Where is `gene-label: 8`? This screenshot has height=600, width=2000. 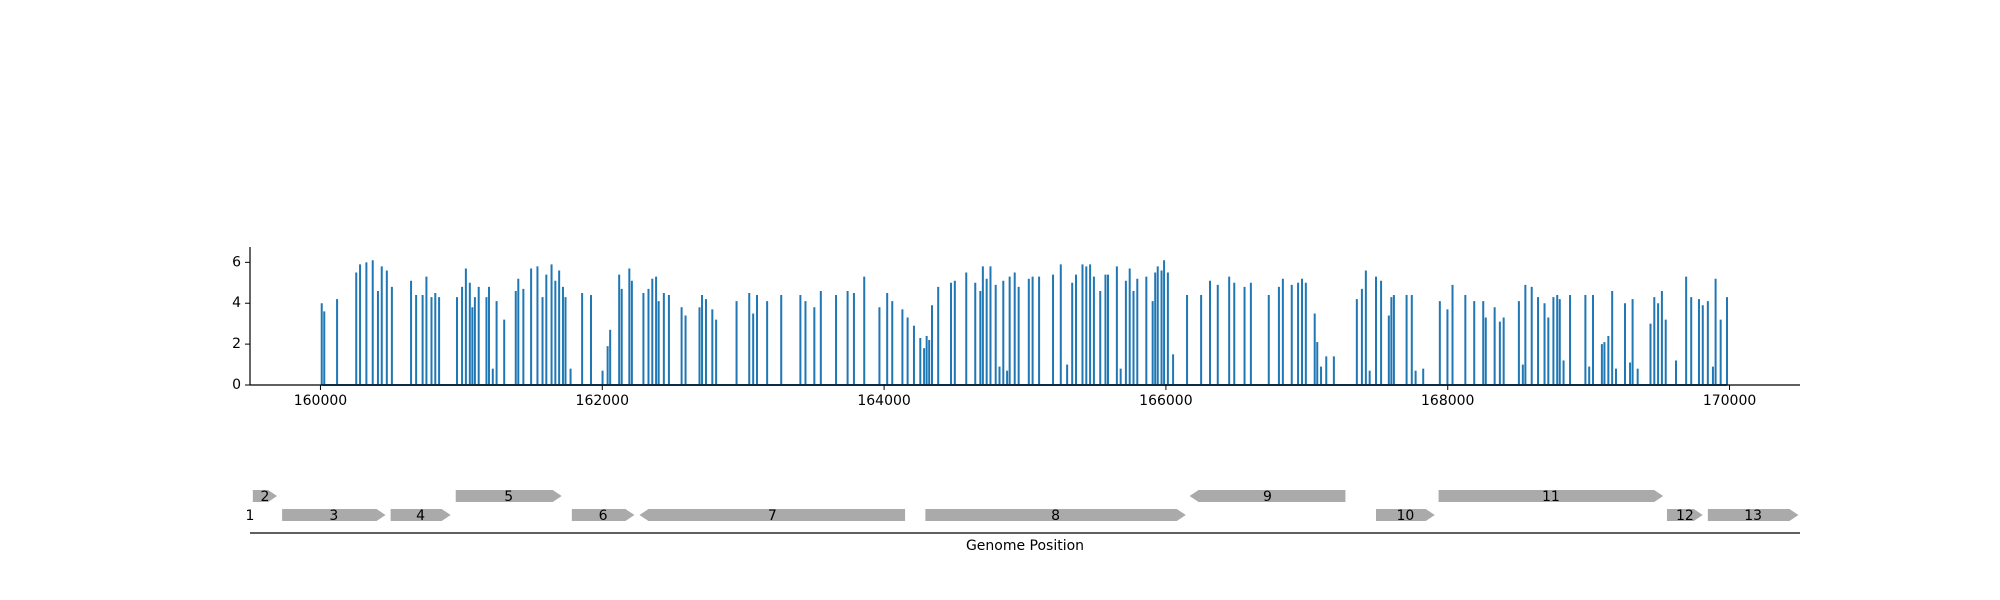 gene-label: 8 is located at coordinates (1055, 516).